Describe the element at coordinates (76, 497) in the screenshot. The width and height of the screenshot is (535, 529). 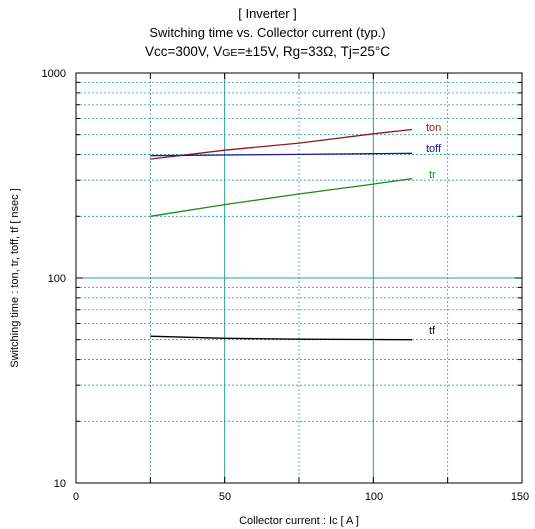
I see `x-tick-label-0: 0` at that location.